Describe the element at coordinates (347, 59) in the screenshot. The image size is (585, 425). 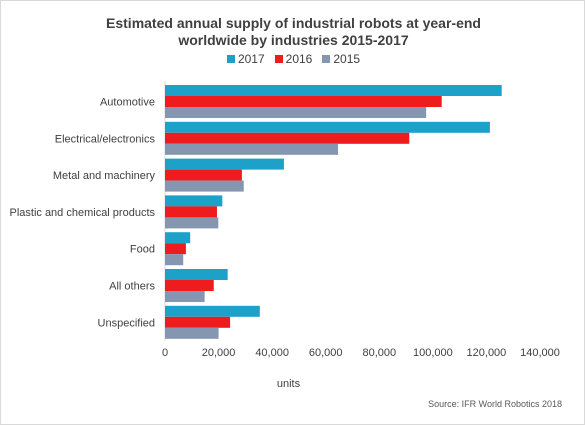
I see `legend-label-2015: 2015` at that location.